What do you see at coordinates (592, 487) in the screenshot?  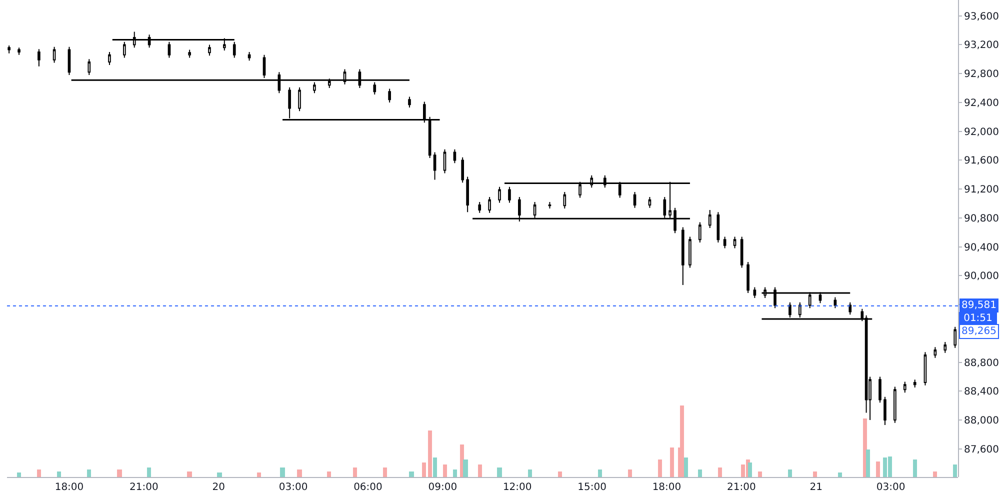 I see `x-tick-label: 15:00` at bounding box center [592, 487].